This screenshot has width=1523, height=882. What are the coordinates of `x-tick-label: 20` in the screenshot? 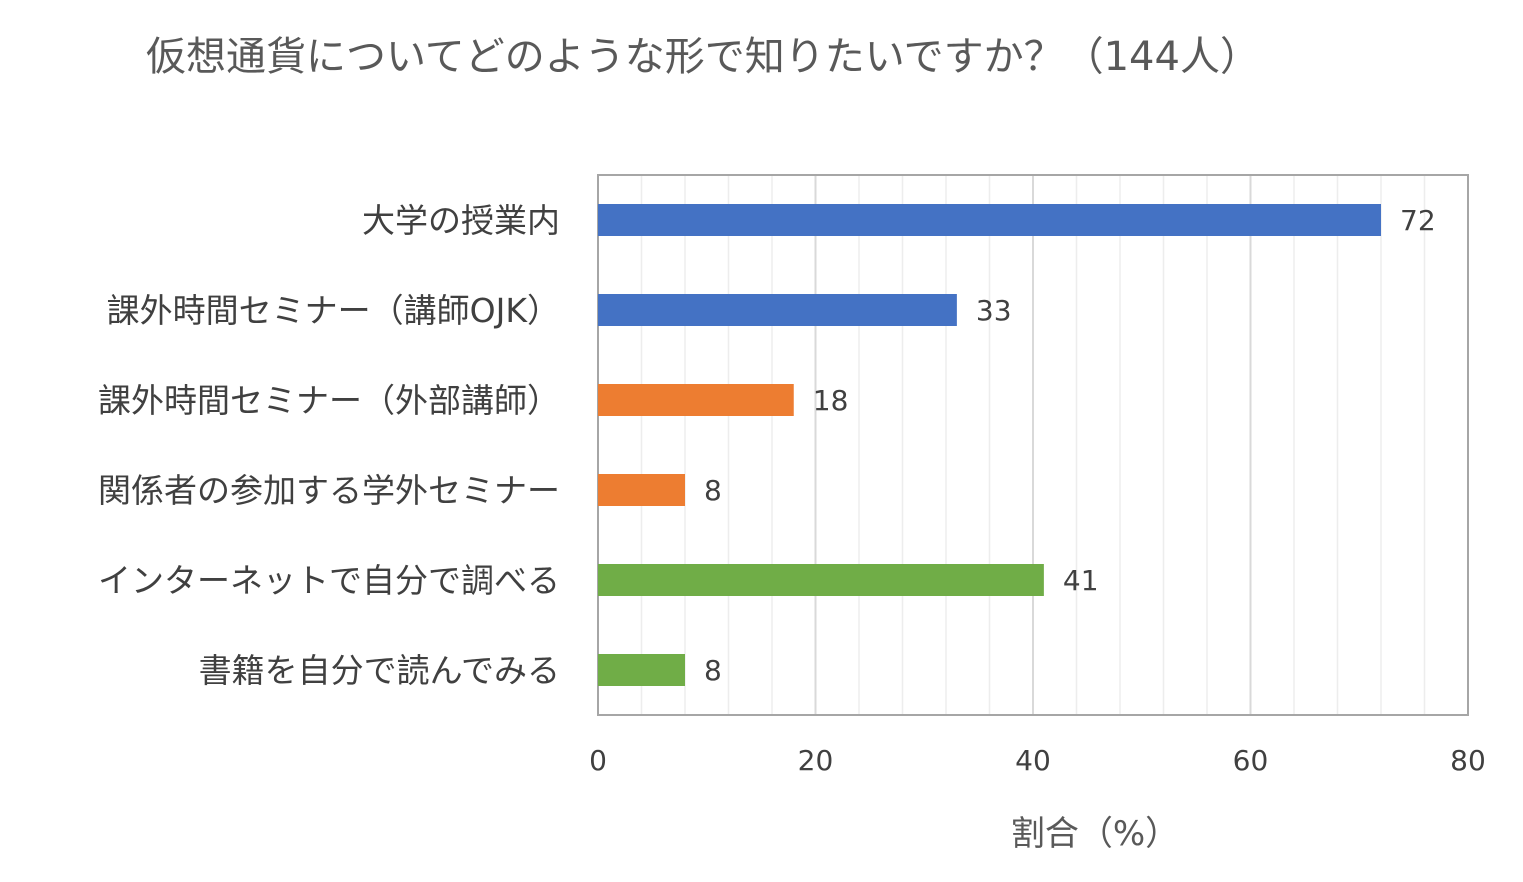 It's located at (816, 760).